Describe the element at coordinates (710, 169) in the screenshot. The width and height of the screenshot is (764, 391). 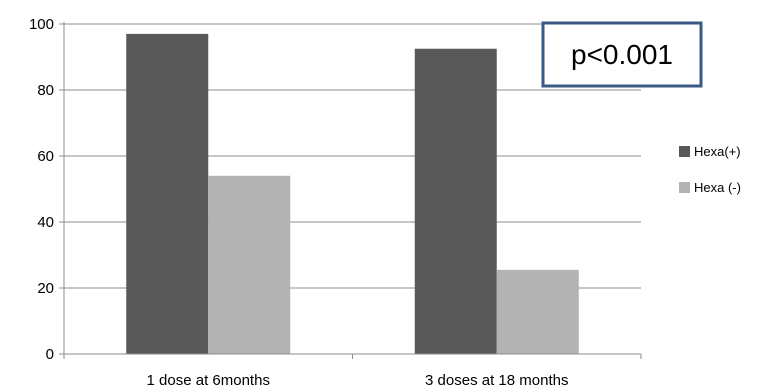
I see `legend: Hexa(+) Hexa (-)` at that location.